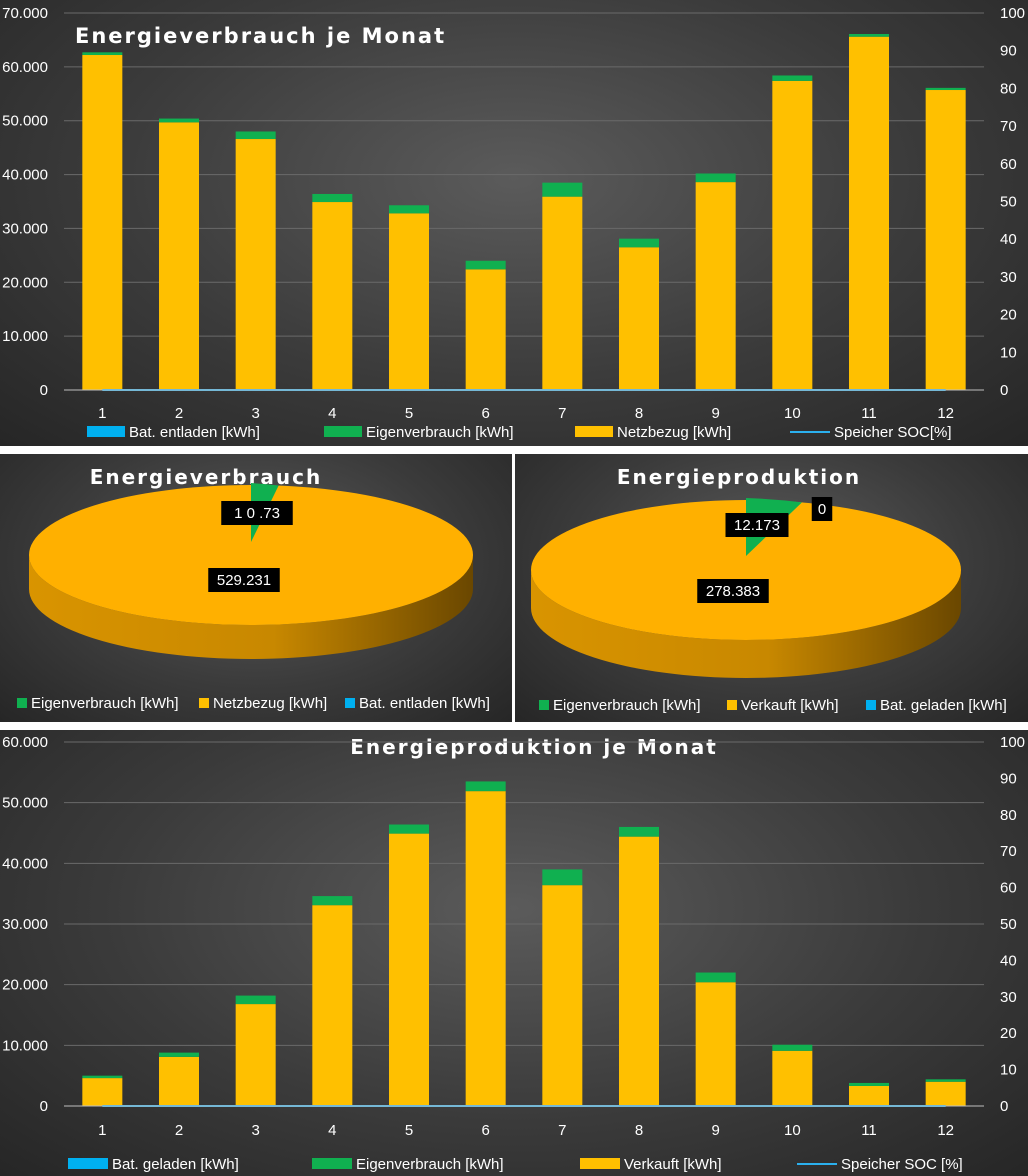  What do you see at coordinates (409, 1130) in the screenshot?
I see `x-tick-label: 5` at bounding box center [409, 1130].